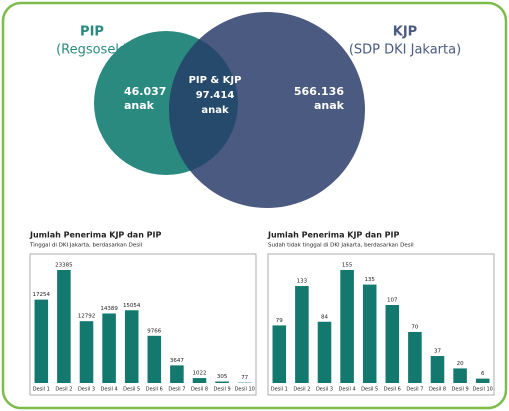 Image resolution: width=509 pixels, height=411 pixels. What do you see at coordinates (279, 321) in the screenshot?
I see `value-label: 79` at bounding box center [279, 321].